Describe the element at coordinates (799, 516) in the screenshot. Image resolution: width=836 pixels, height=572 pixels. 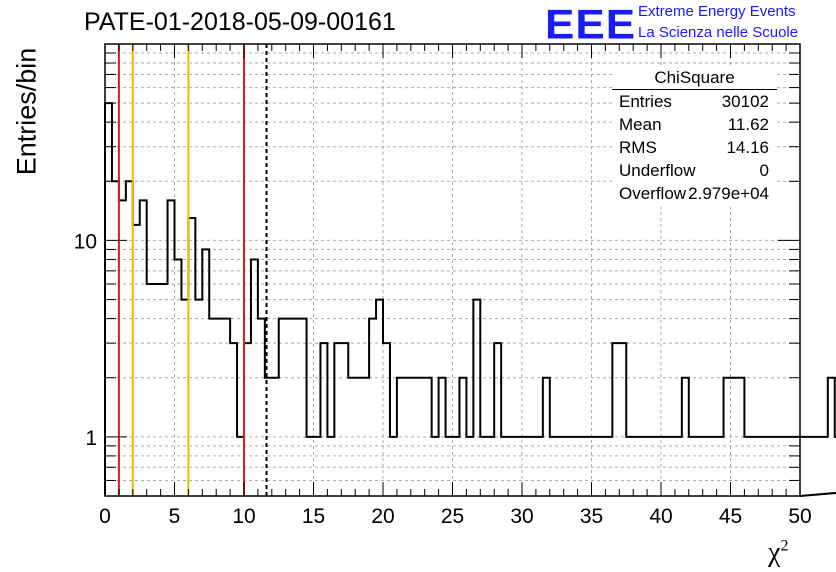
I see `x-tick-label: 50` at that location.